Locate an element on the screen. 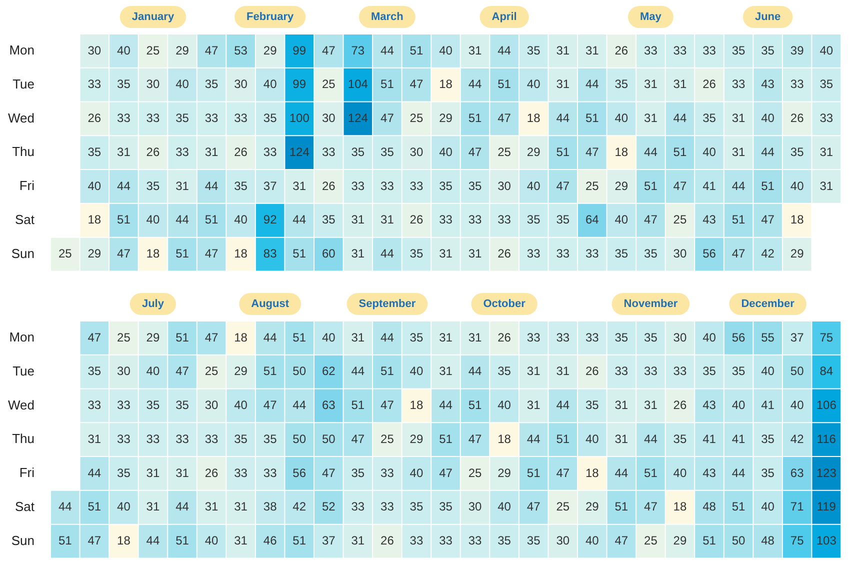 This screenshot has height=575, width=855. y-tick-label: Wed is located at coordinates (21, 404).